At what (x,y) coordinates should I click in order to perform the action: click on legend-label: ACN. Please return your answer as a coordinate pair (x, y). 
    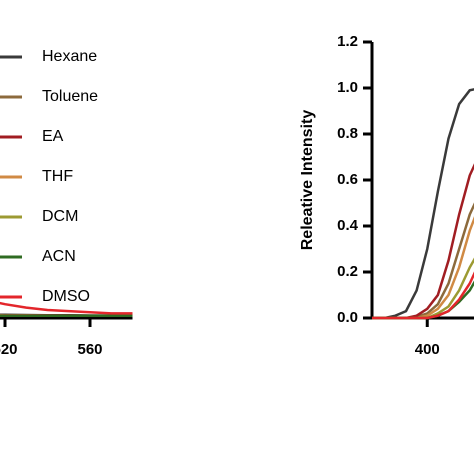
    Looking at the image, I should click on (59, 256).